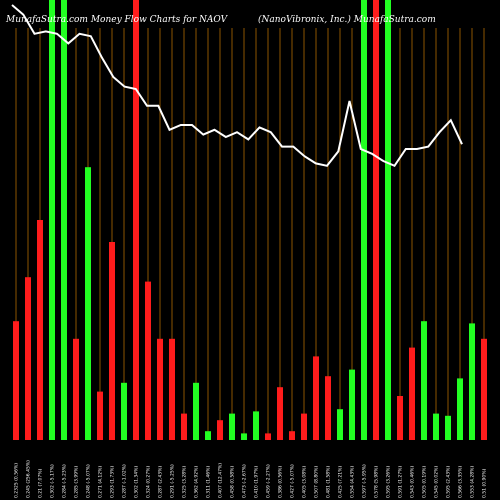 Image resolution: width=500 pixels, height=500 pixels. I want to click on x-tick-label: 0.554 (4.43%), so click(353, 482).